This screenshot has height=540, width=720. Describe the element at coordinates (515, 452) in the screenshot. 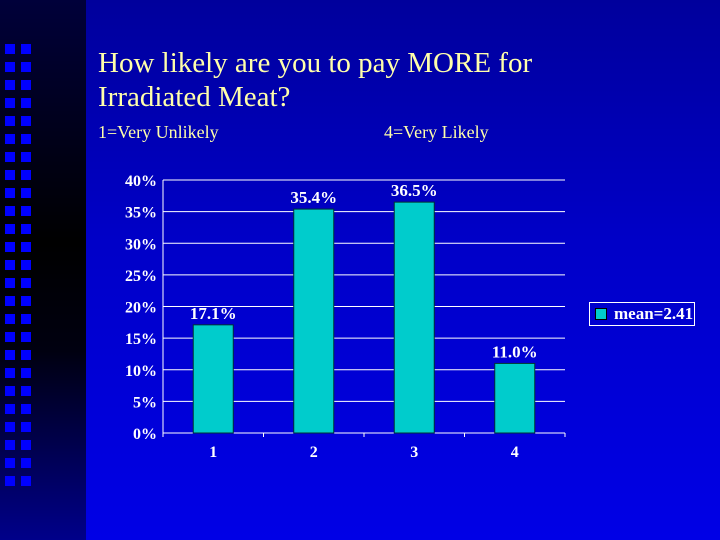

I see `x-tick-label: 4` at that location.